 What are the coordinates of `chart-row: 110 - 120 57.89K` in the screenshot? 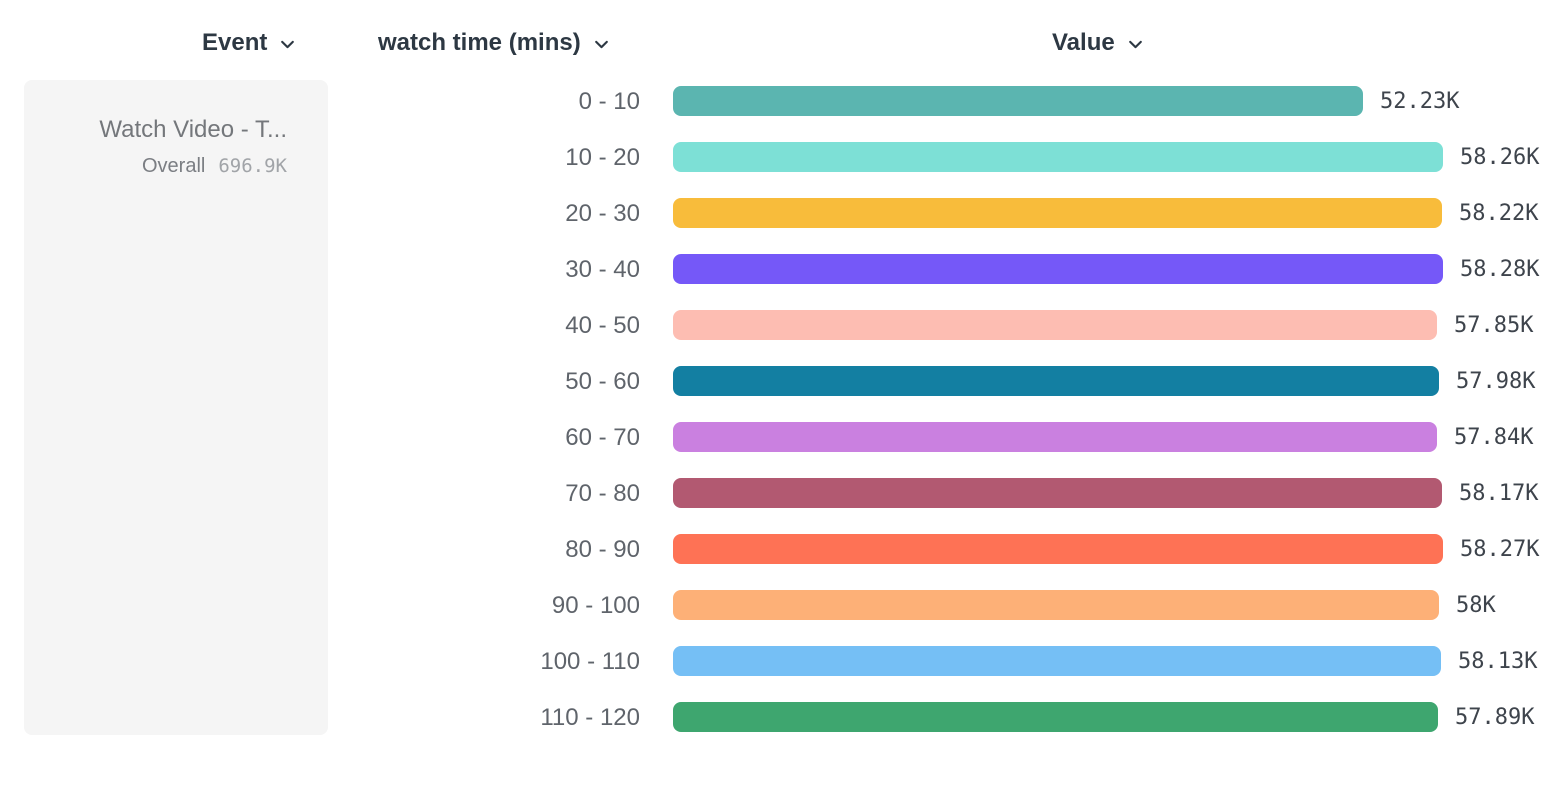 It's located at (784, 717).